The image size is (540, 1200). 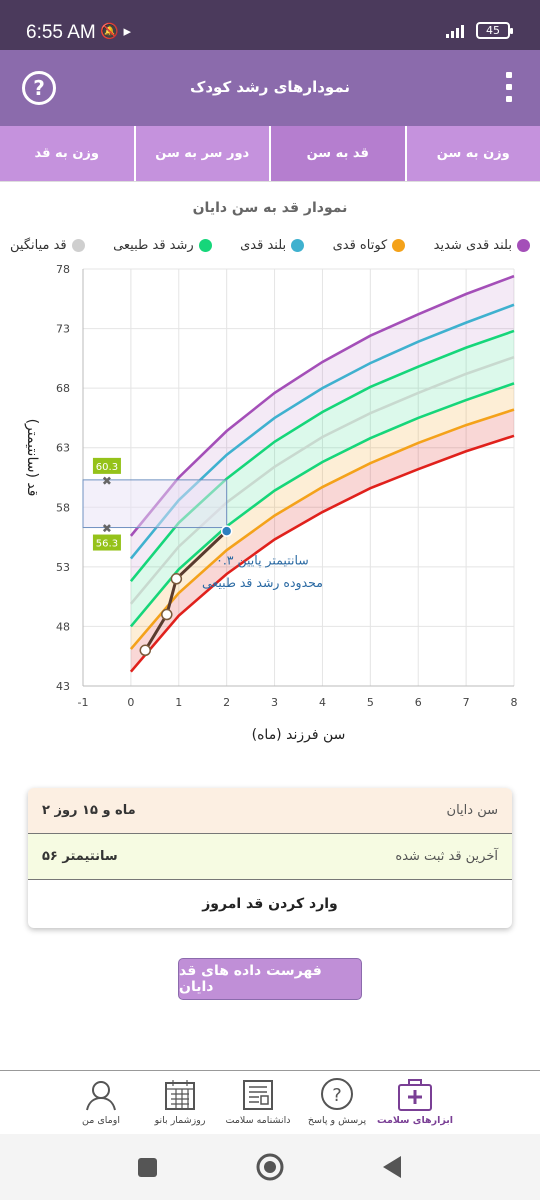 What do you see at coordinates (101, 1120) in the screenshot?
I see `nav-label: اومای من` at bounding box center [101, 1120].